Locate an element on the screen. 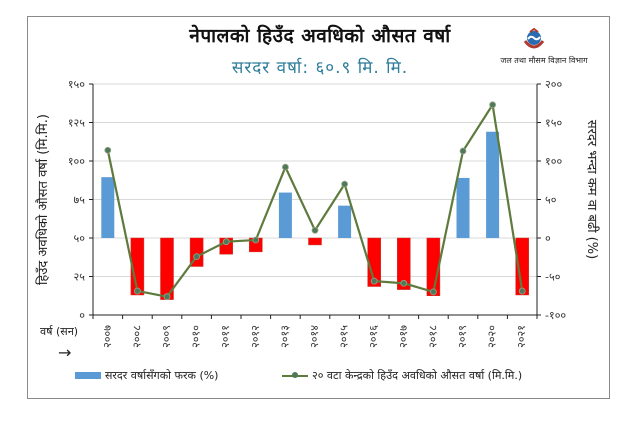  x-tick-label: २०१६ is located at coordinates (373, 336).